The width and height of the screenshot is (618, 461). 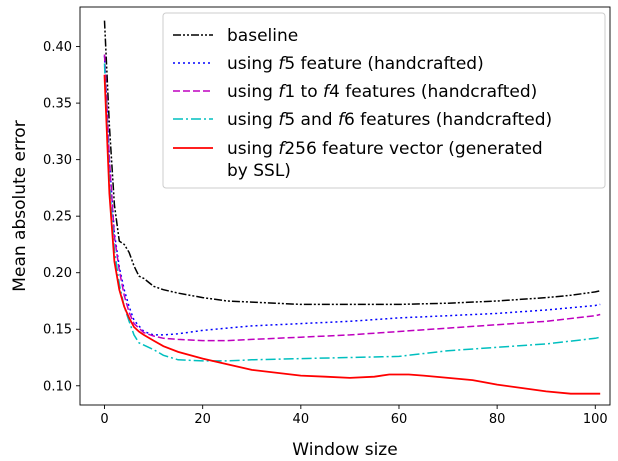 I want to click on y-tick-label: 0.40, so click(x=57, y=47).